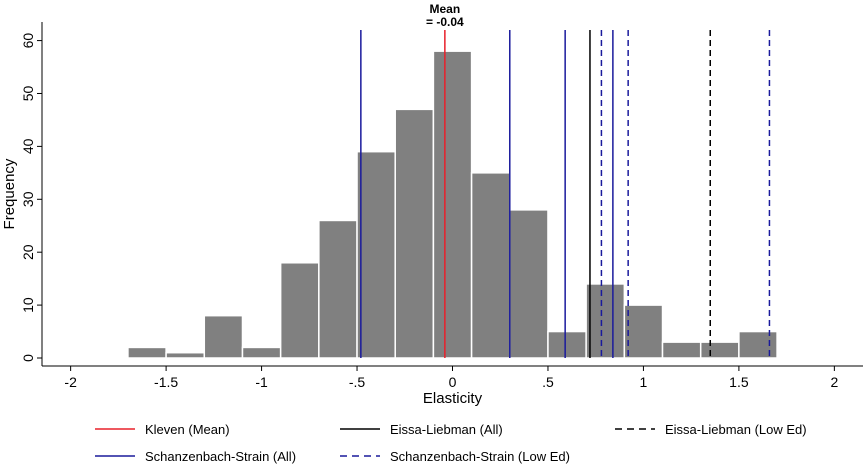 The width and height of the screenshot is (867, 469). Describe the element at coordinates (28, 41) in the screenshot. I see `y-tick-label-6: 60` at that location.